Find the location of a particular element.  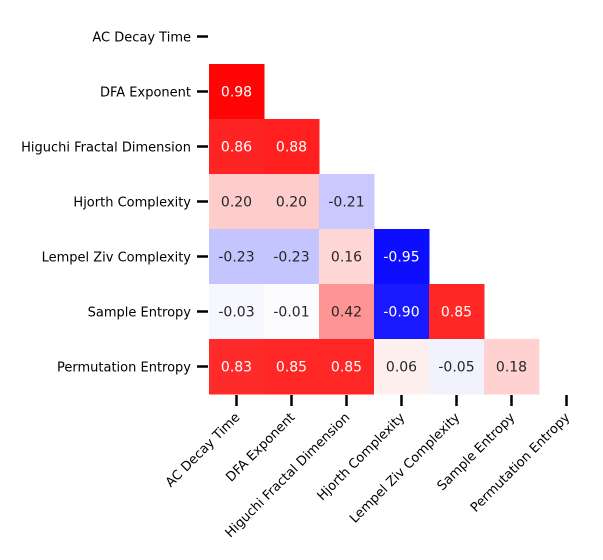

y-tick-label: Lempel Ziv Complexity is located at coordinates (117, 258).